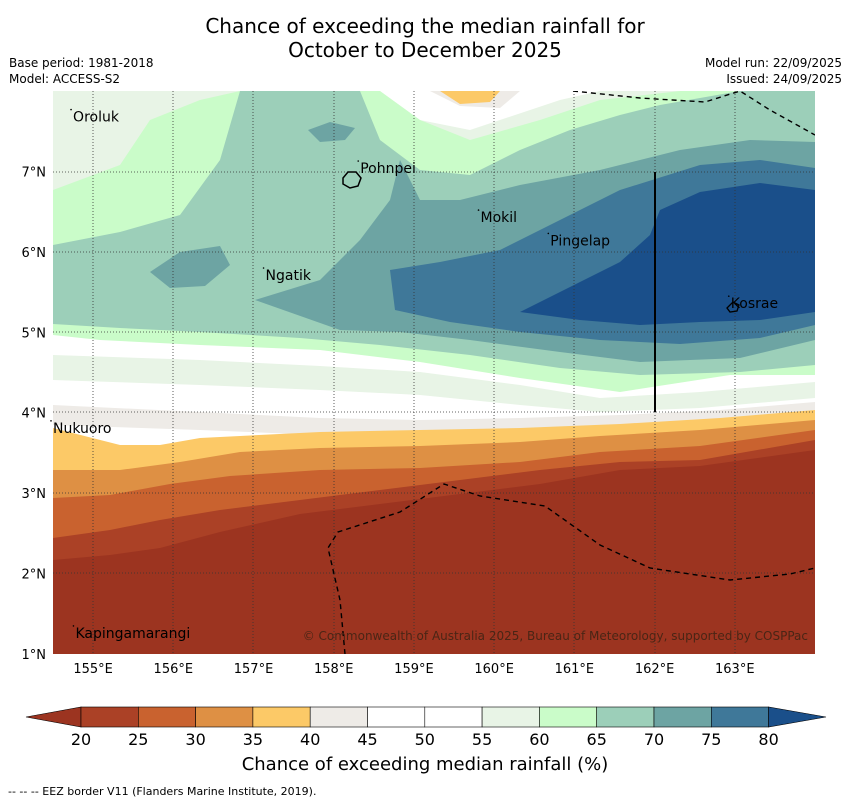 This screenshot has width=850, height=804. I want to click on place-label-pingelap: Pingelap, so click(580, 241).